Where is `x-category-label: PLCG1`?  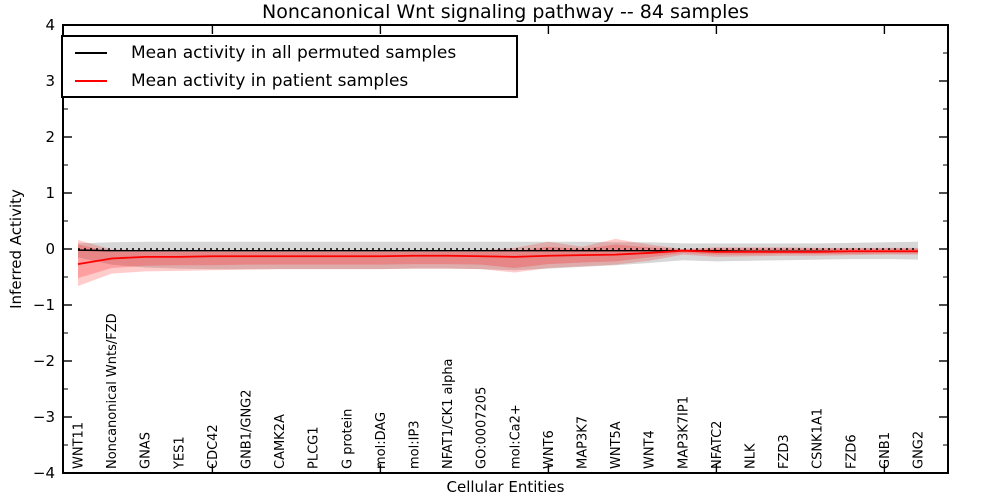
x-category-label: PLCG1 is located at coordinates (314, 447).